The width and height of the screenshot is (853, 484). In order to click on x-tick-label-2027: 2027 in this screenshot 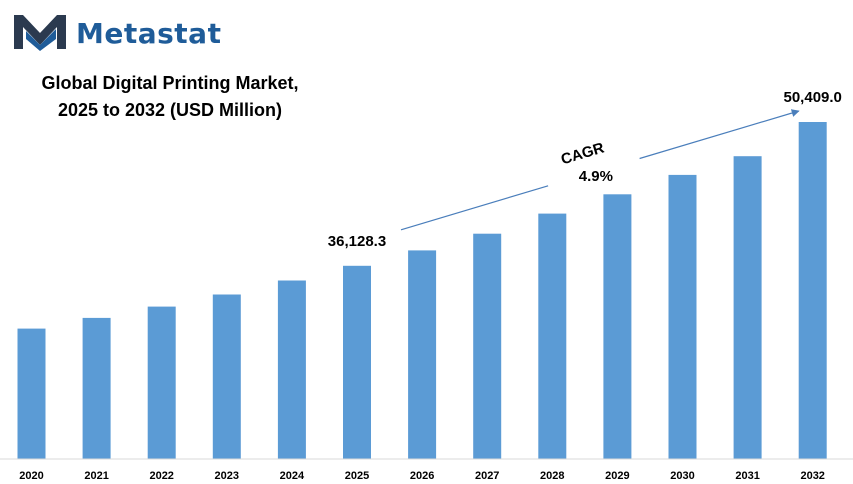, I will do `click(487, 476)`.